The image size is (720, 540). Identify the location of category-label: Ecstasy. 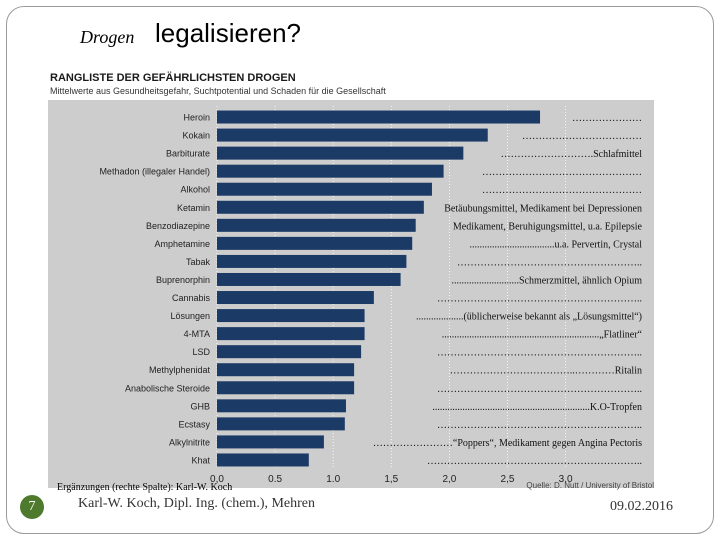
(194, 424).